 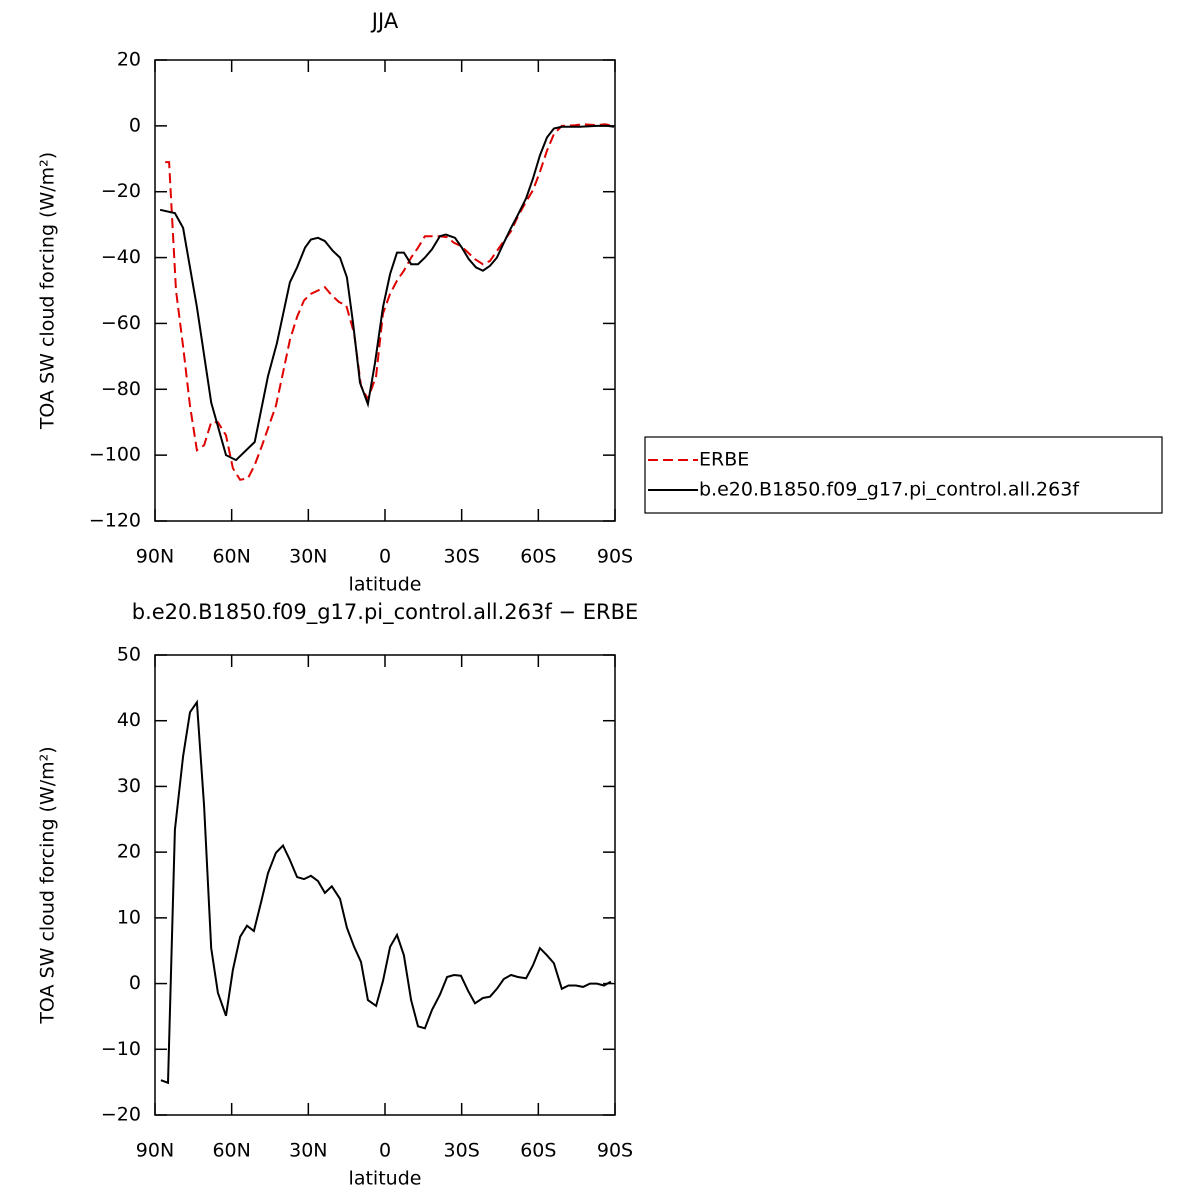 I want to click on legend-label: ERBE, so click(x=724, y=460).